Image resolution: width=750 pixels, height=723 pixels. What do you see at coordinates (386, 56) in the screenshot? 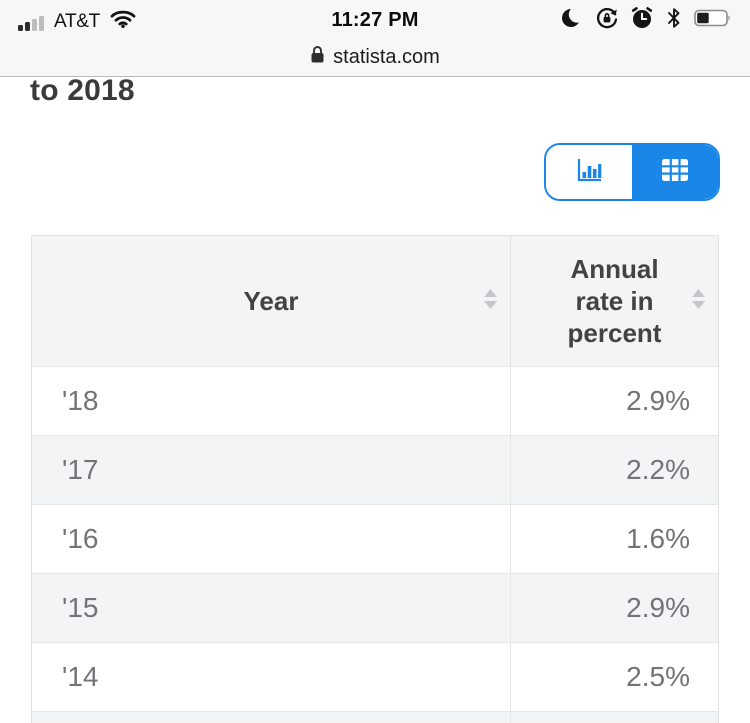
I see `url-domain: statista.com` at bounding box center [386, 56].